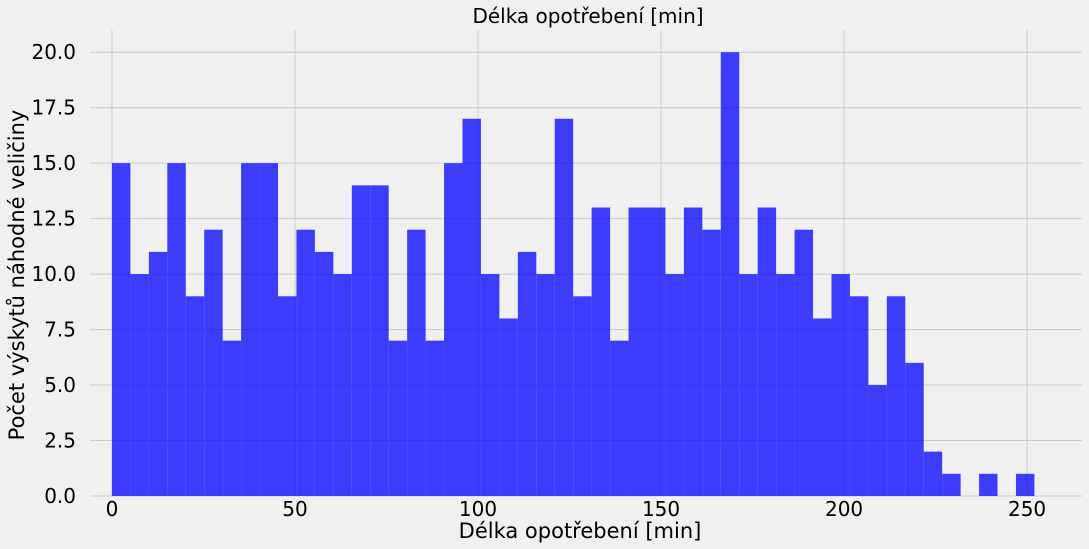 This screenshot has height=549, width=1089. I want to click on x-tick-label: 200, so click(844, 509).